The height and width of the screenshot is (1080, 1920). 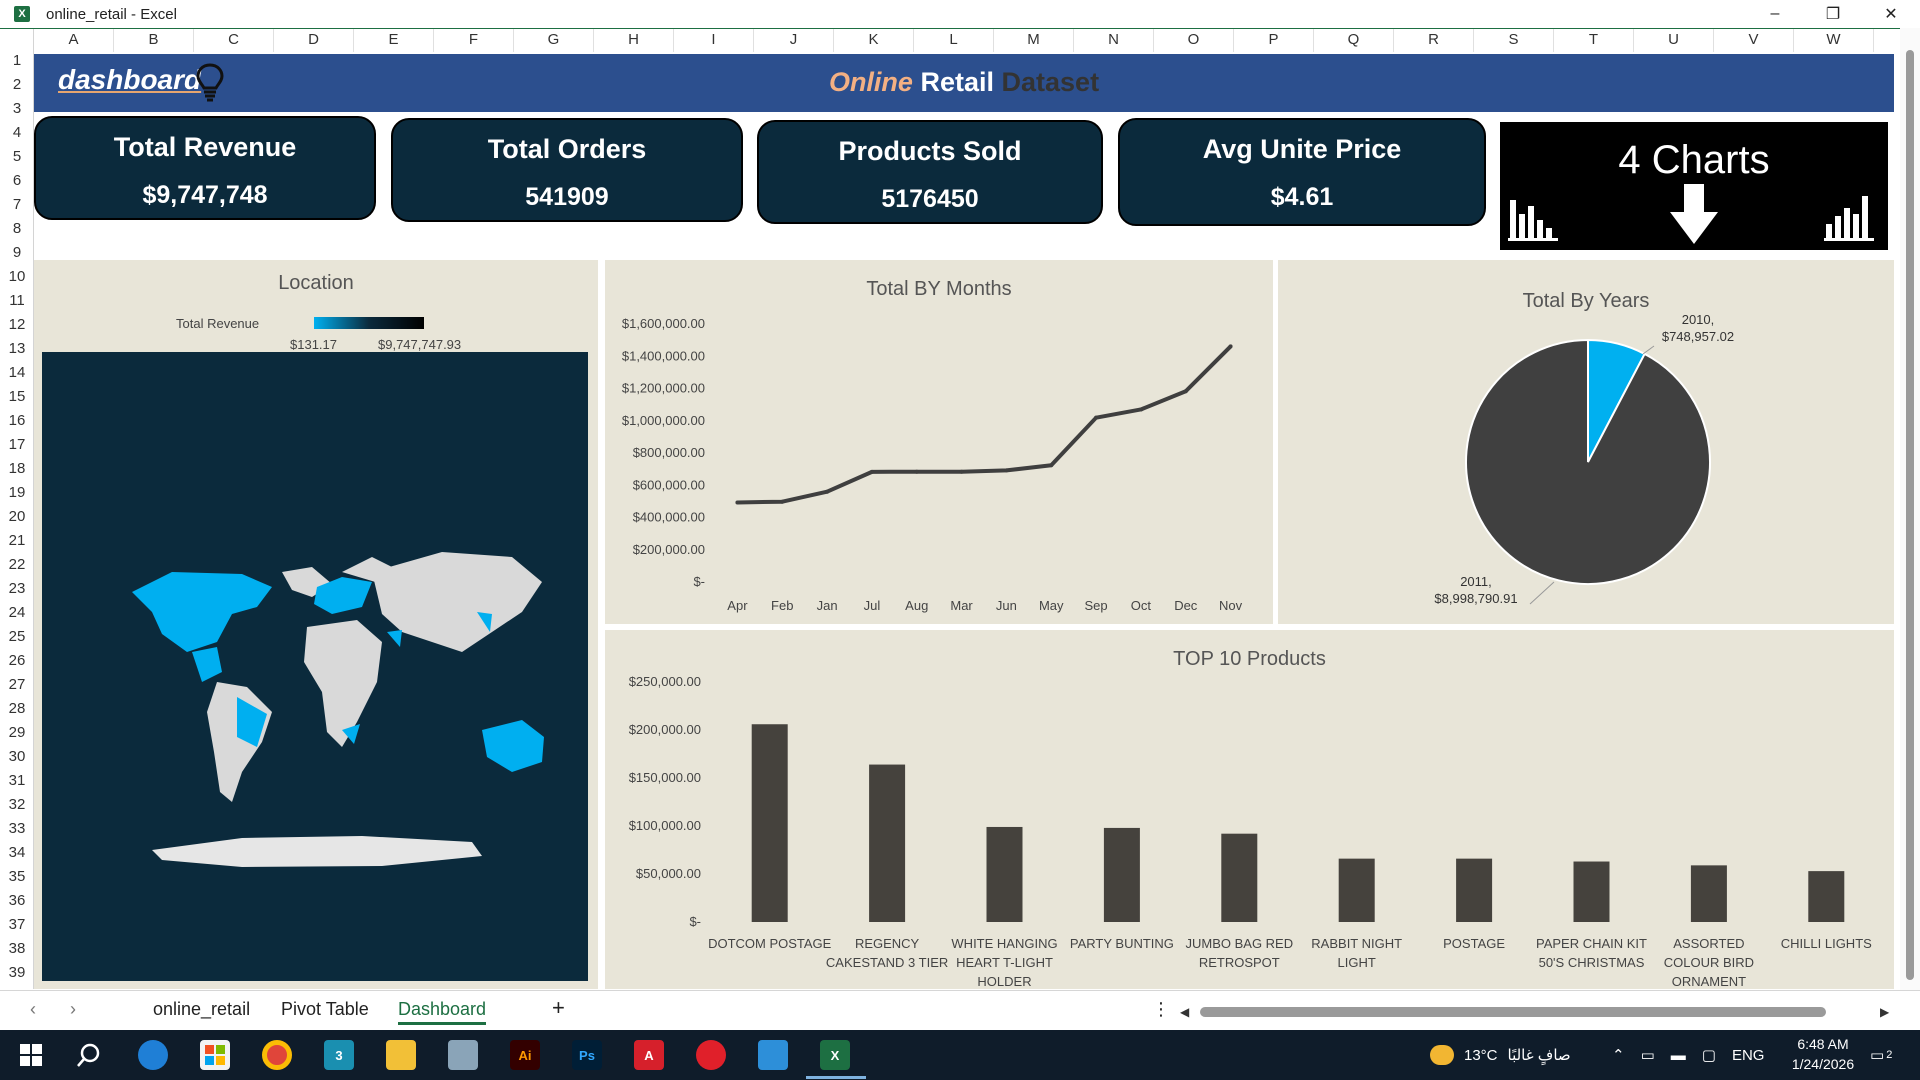 I want to click on row-header-cell: 4, so click(x=17, y=132).